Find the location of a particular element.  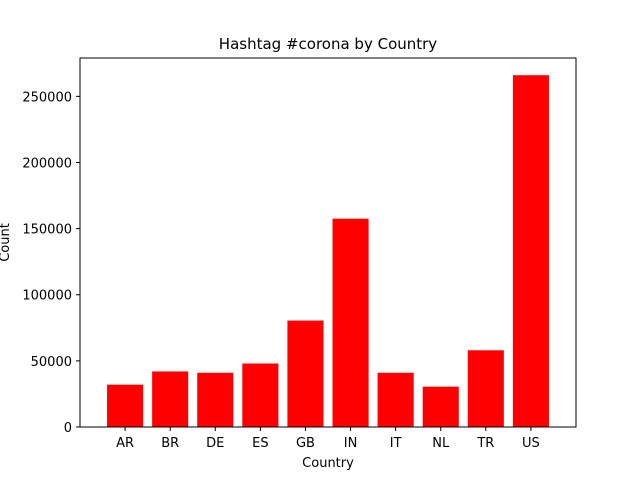

bar-it is located at coordinates (395, 399).